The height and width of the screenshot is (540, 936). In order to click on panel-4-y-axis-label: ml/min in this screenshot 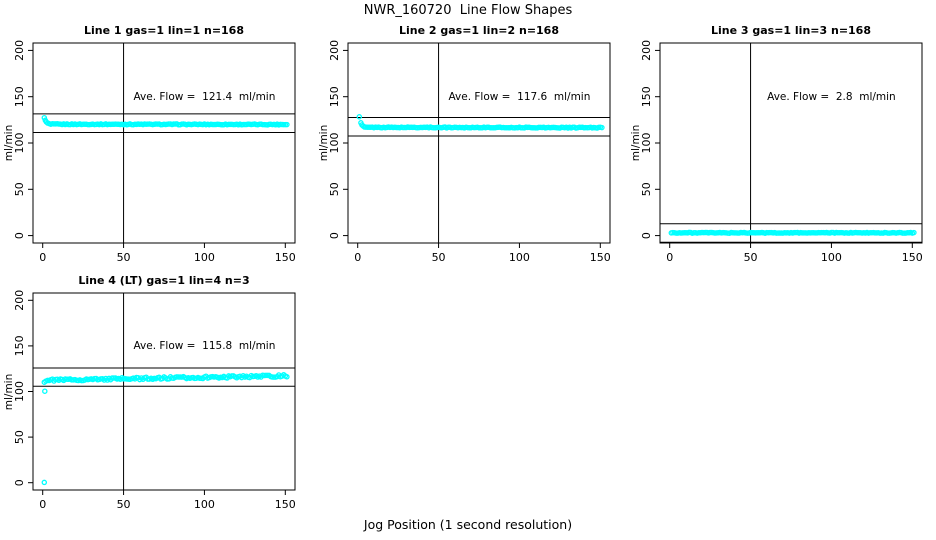, I will do `click(9, 391)`.